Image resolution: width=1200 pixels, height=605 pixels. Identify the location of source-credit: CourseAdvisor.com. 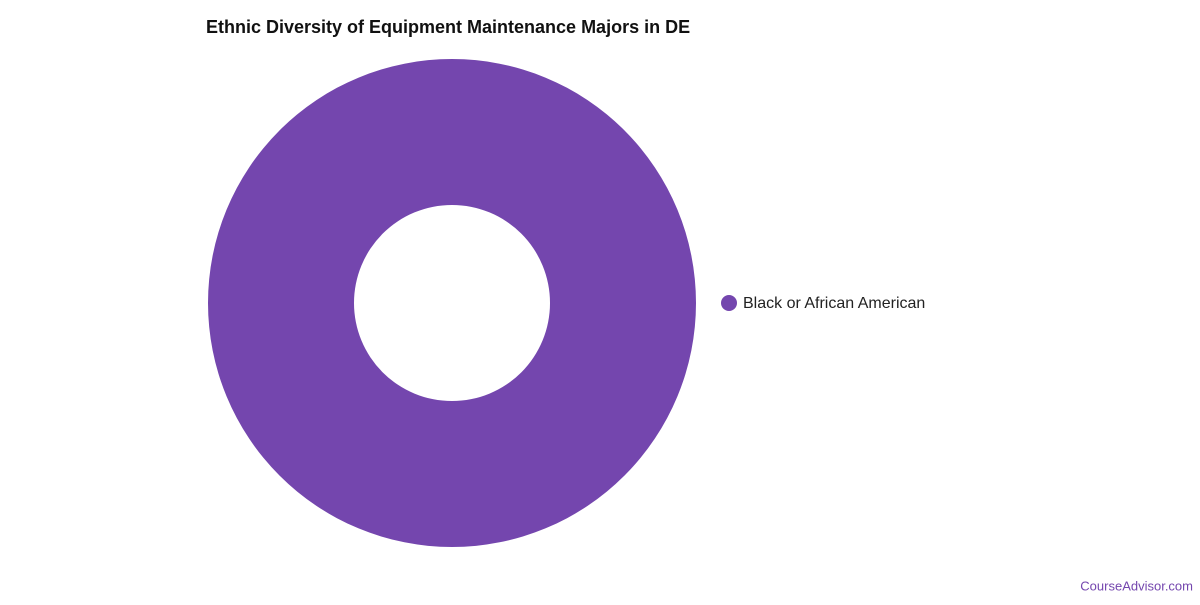
(1136, 585).